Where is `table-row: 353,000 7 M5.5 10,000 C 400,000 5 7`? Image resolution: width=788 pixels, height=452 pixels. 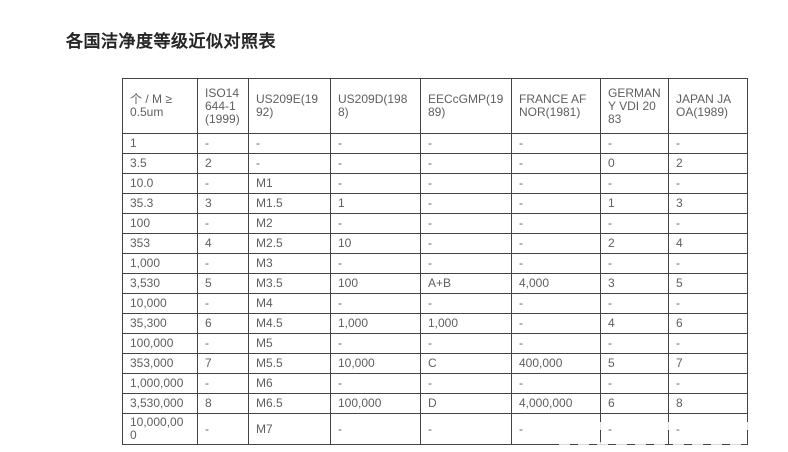 table-row: 353,000 7 M5.5 10,000 C 400,000 5 7 is located at coordinates (435, 363).